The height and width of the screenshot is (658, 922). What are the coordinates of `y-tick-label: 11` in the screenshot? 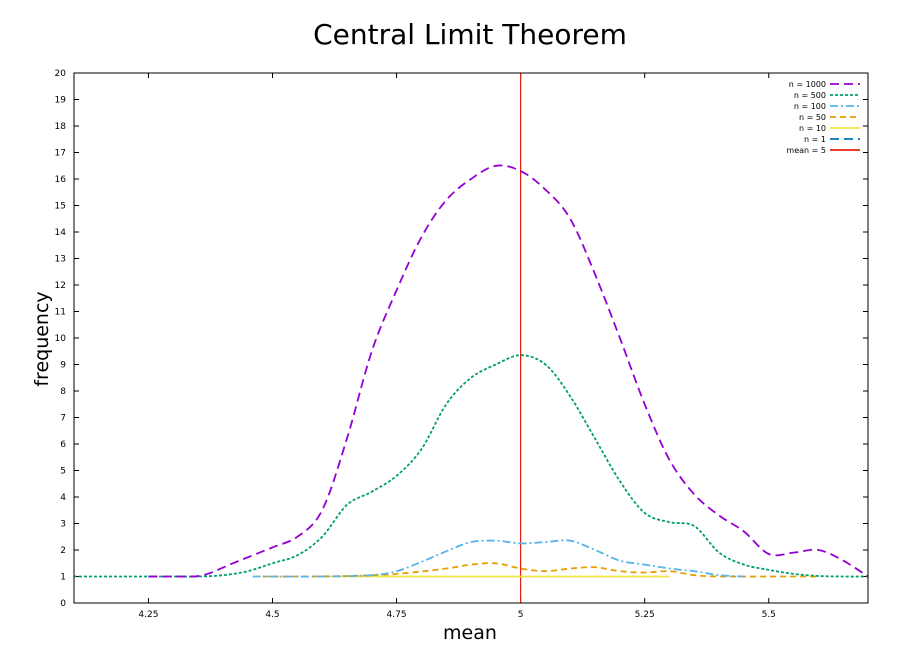 It's located at (60, 313).